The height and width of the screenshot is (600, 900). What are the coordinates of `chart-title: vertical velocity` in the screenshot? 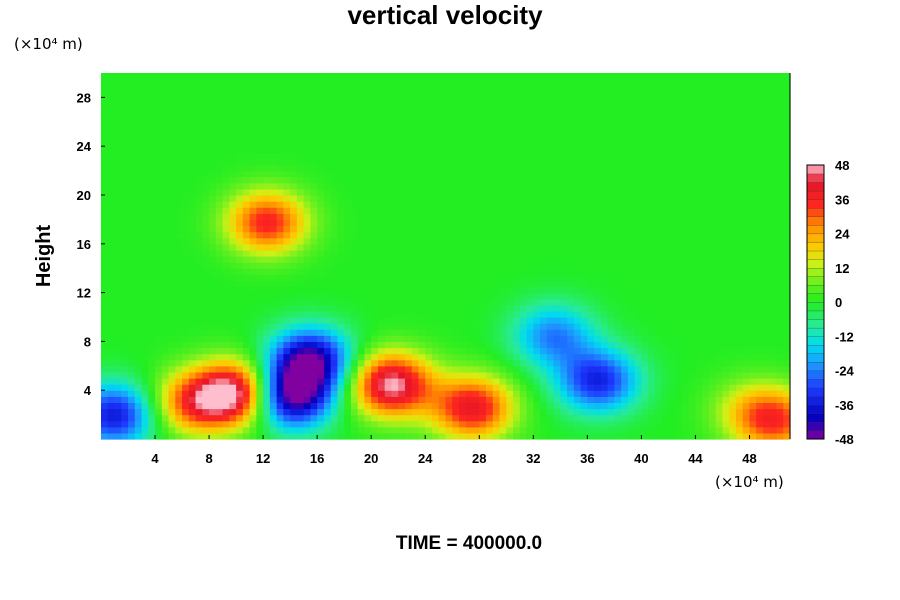 It's located at (445, 15).